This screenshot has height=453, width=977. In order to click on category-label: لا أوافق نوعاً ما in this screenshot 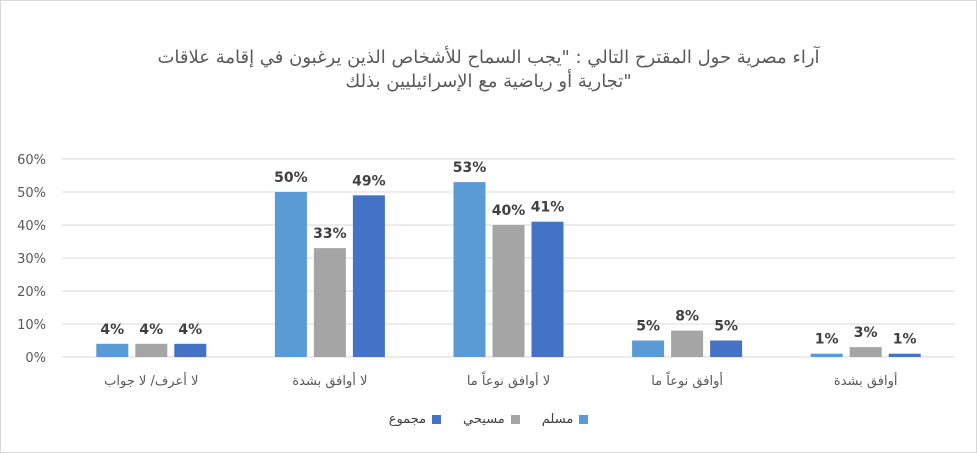, I will do `click(508, 380)`.